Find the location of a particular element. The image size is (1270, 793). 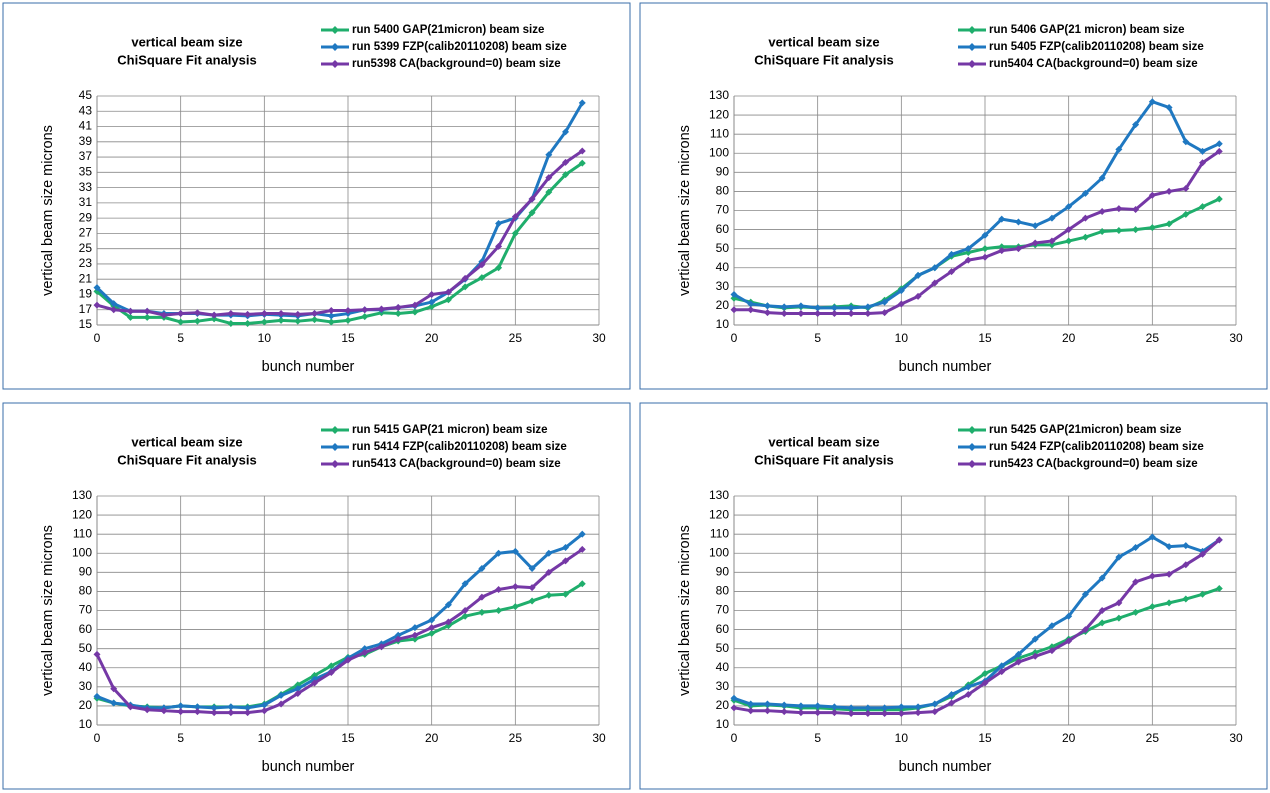

x-tick-label: 25 is located at coordinates (1153, 338).